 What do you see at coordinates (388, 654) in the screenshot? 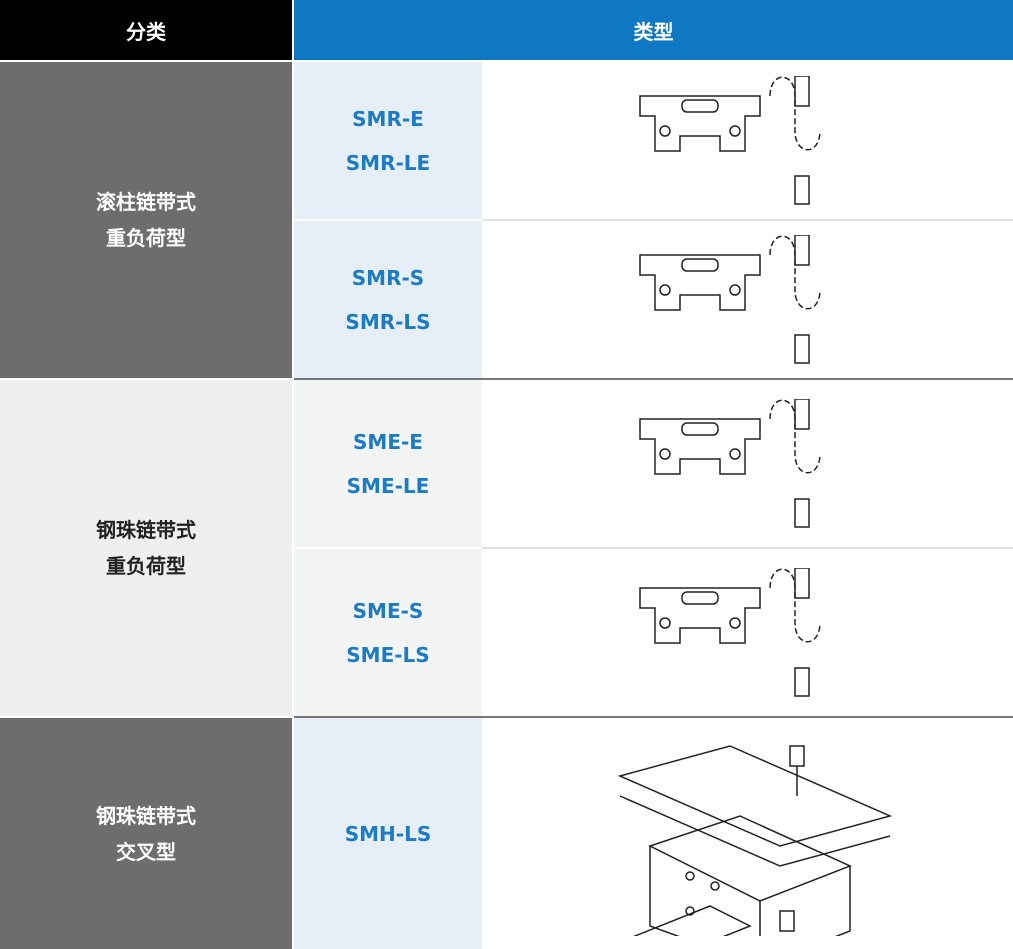
I see `model-name: SME-LS` at bounding box center [388, 654].